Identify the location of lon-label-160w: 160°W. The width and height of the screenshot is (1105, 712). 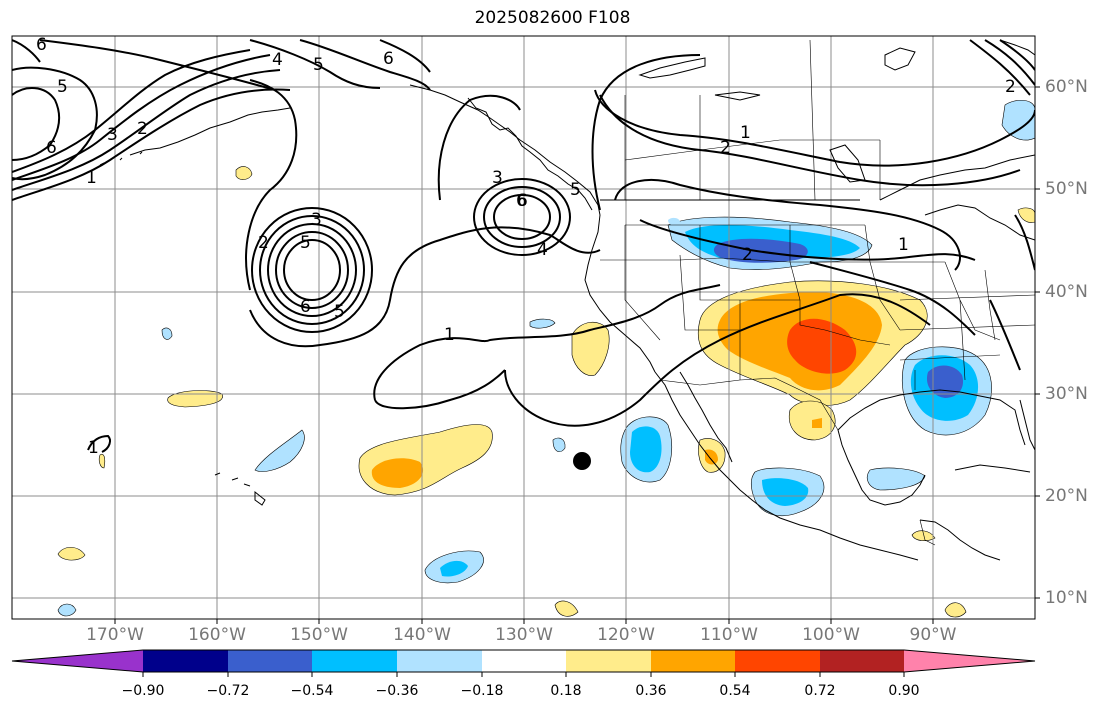
(217, 635).